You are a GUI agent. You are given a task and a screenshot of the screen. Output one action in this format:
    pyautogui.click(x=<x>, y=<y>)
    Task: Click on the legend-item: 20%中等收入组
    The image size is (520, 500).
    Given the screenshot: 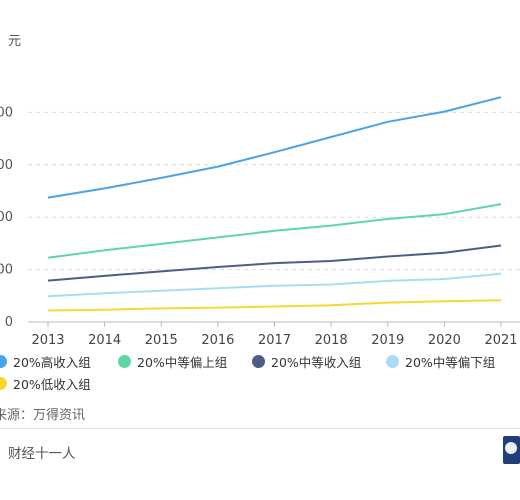 What is the action you would take?
    pyautogui.click(x=306, y=361)
    